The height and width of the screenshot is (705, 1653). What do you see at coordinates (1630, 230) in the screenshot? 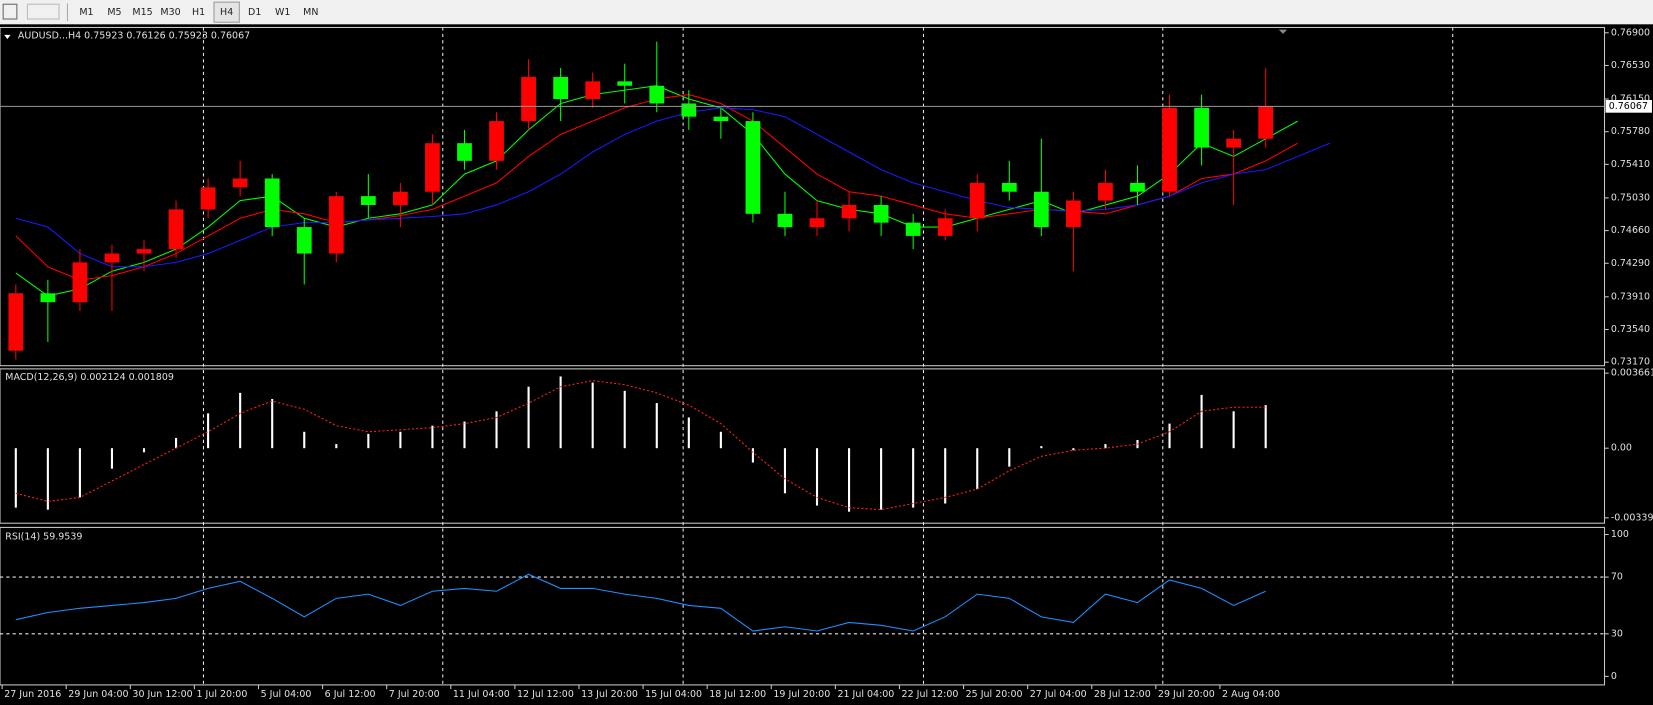
I see `y-tick-label: 0.74660` at bounding box center [1630, 230].